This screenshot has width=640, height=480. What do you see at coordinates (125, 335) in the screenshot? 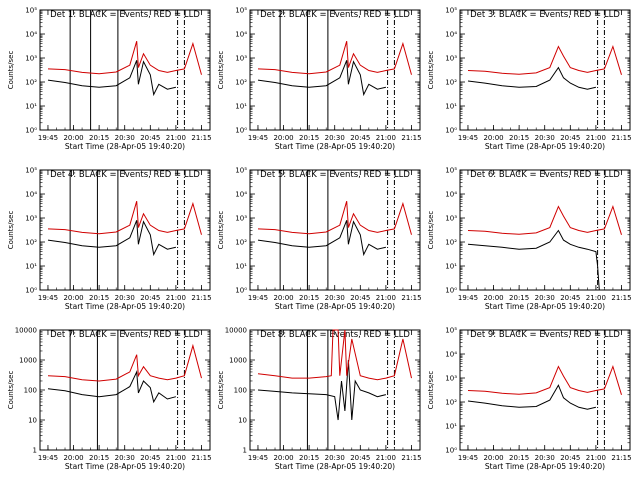
I see `panel-title: Det 7: BLACK = Events, RED = LLD` at bounding box center [125, 335].